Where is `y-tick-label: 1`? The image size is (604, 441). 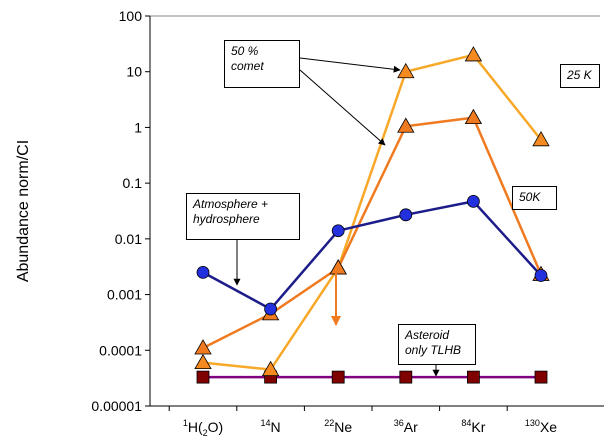 y-tick-label: 1 is located at coordinates (138, 127).